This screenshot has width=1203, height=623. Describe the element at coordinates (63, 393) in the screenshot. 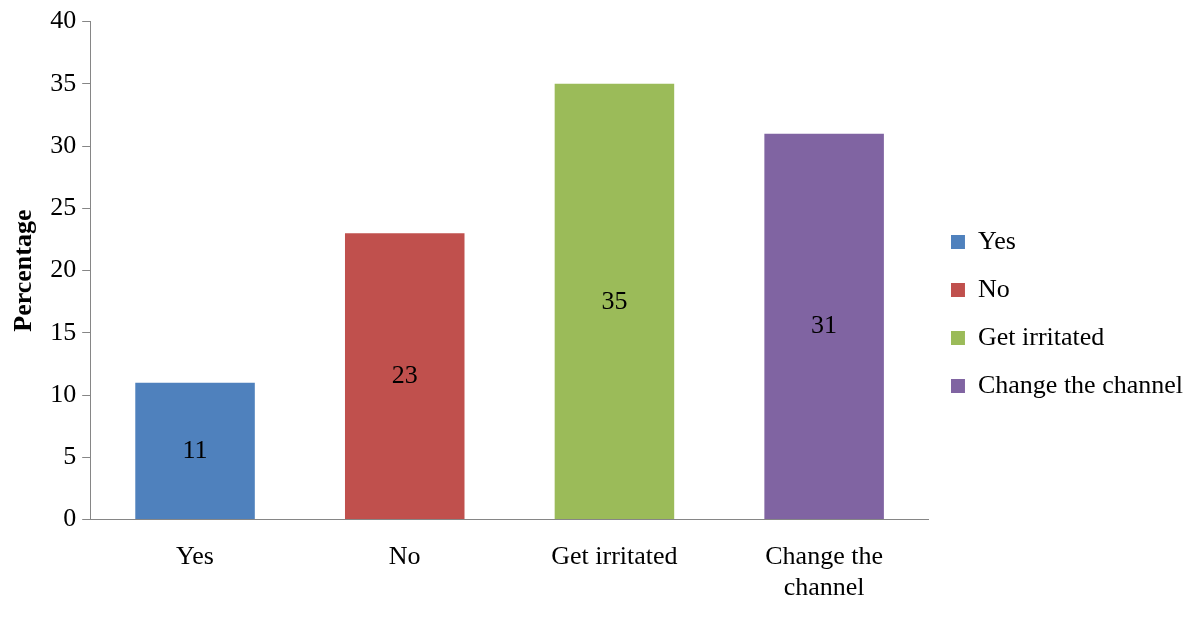

I see `y-tick-label: 10` at that location.